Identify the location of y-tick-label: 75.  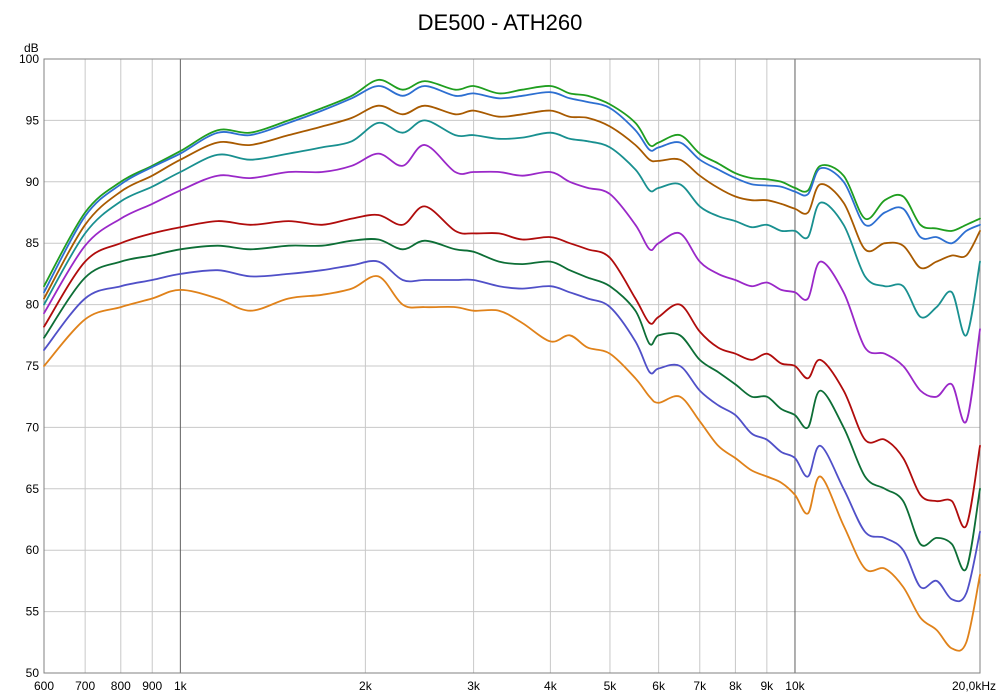
(33, 366).